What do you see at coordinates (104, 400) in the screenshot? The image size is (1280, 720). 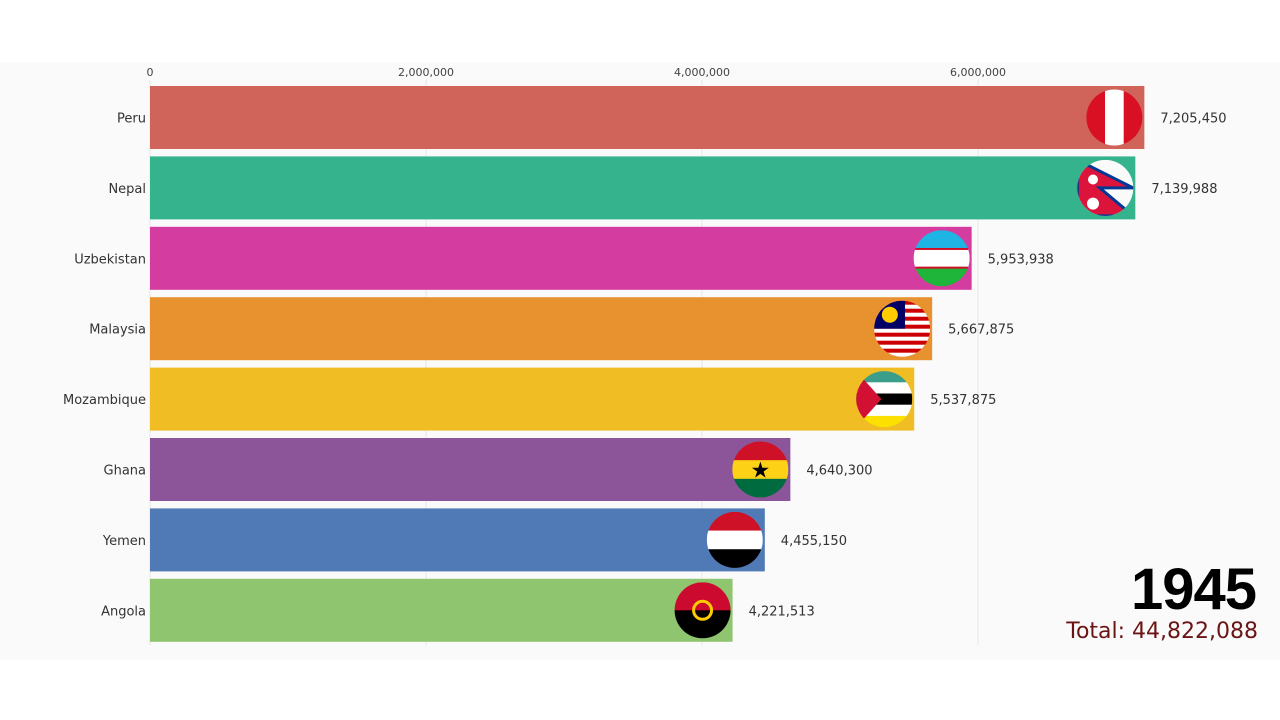 I see `category-label: Mozambique` at bounding box center [104, 400].